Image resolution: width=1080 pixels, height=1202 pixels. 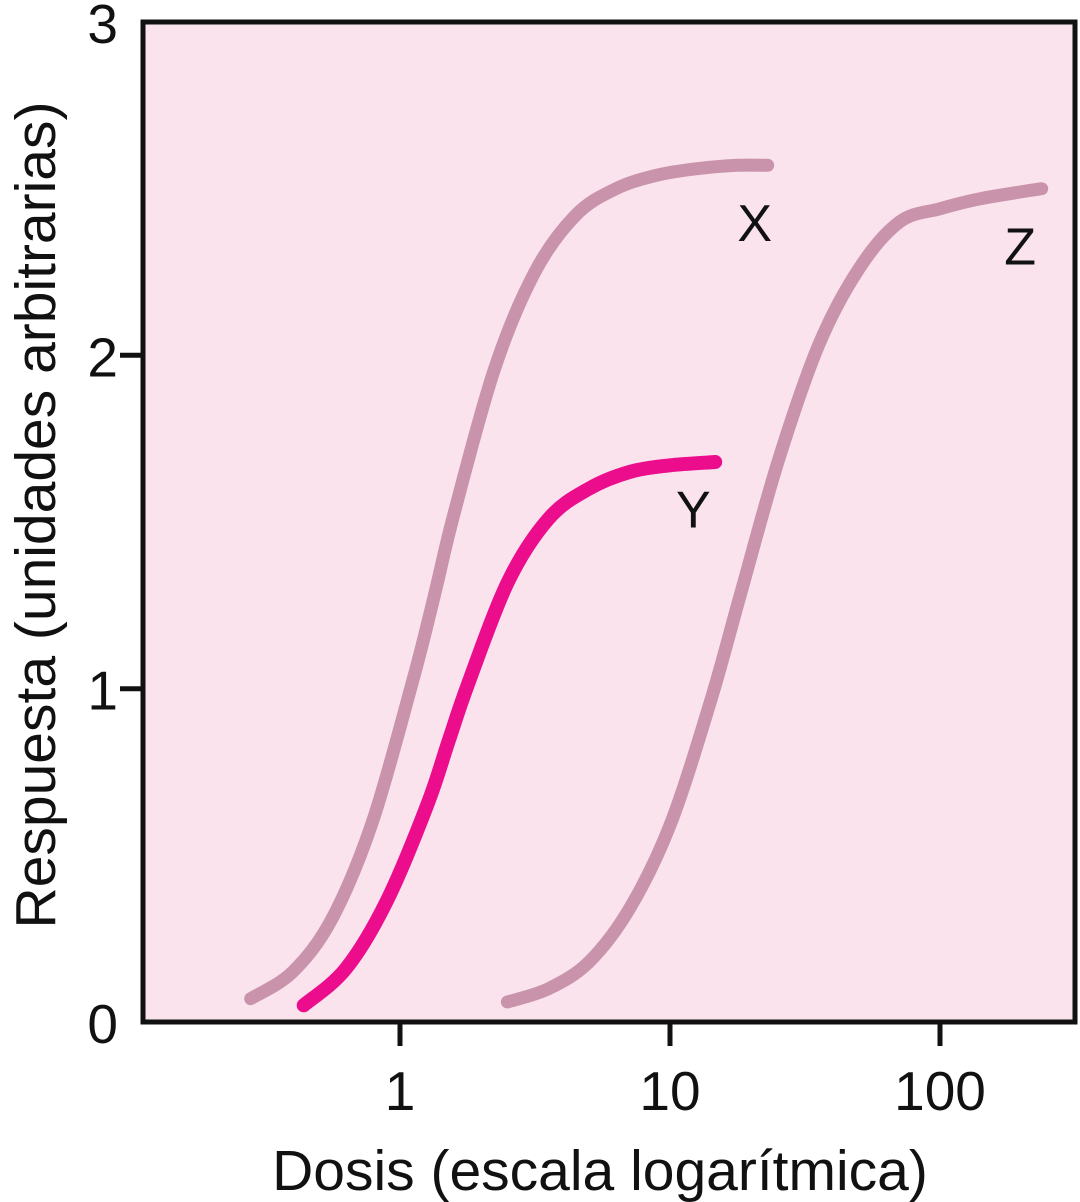 I want to click on curve-label-z: Z, so click(x=1020, y=247).